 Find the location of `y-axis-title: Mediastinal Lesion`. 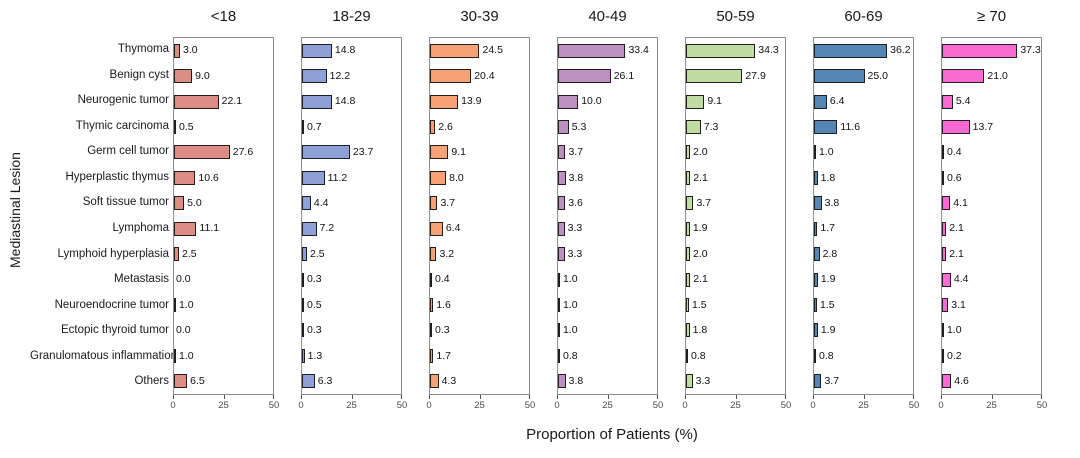

y-axis-title: Mediastinal Lesion is located at coordinates (15, 210).